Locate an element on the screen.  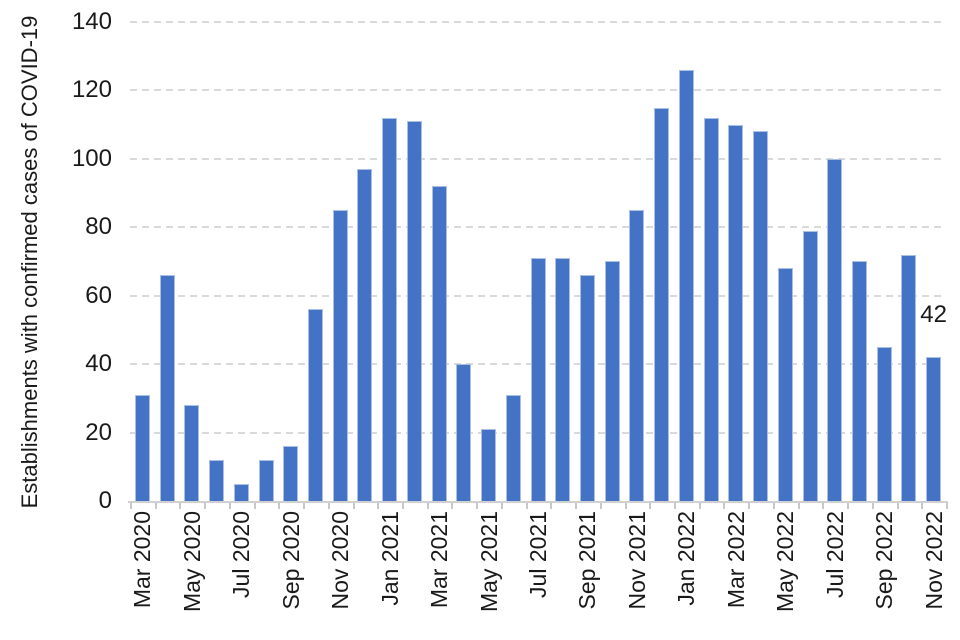
bar-jul-2021 is located at coordinates (538, 379).